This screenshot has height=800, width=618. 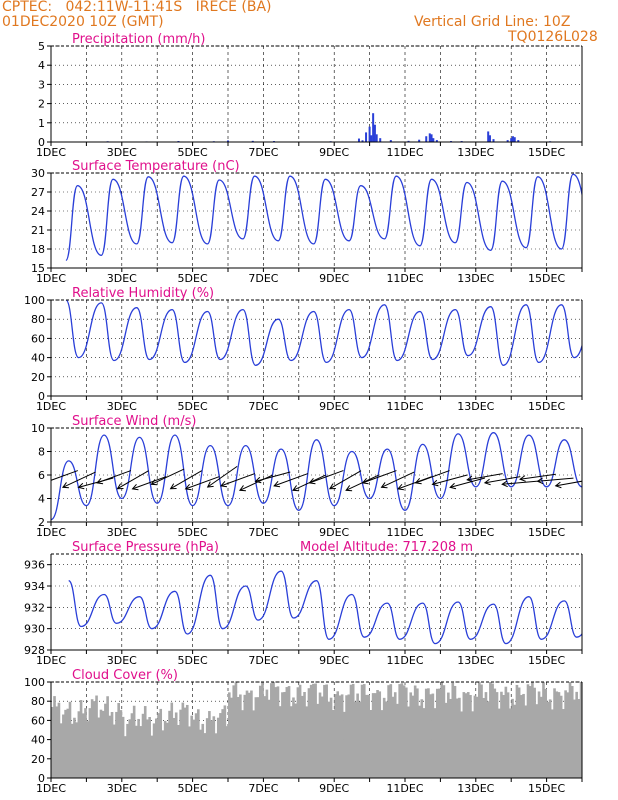 I want to click on y-tick-label: 30, so click(x=38, y=173).